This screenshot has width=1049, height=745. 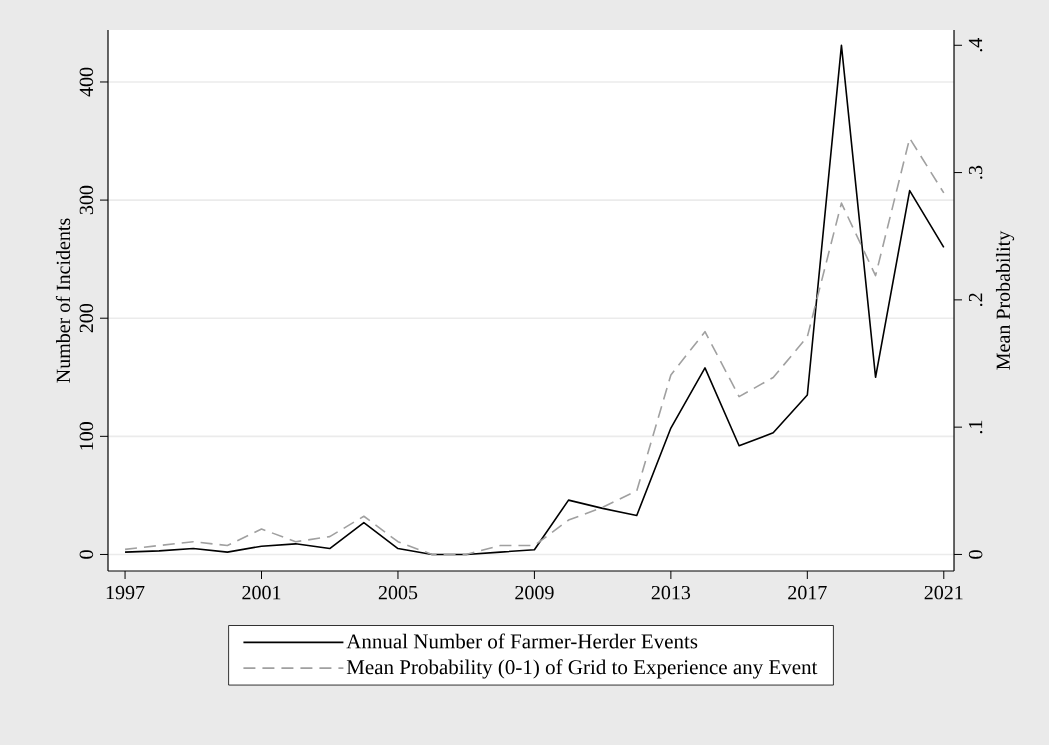 I want to click on x-tick-label: 2013, so click(x=671, y=592).